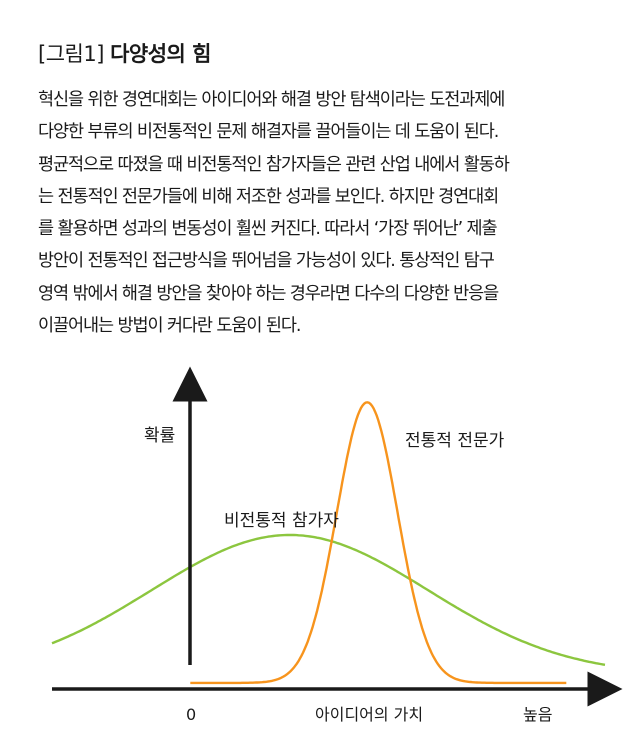  What do you see at coordinates (268, 293) in the screenshot?
I see `body-line: 영역 밖에서 해결 방안을 찾아야 하는 경우라면 다수의 다양한 반응을` at bounding box center [268, 293].